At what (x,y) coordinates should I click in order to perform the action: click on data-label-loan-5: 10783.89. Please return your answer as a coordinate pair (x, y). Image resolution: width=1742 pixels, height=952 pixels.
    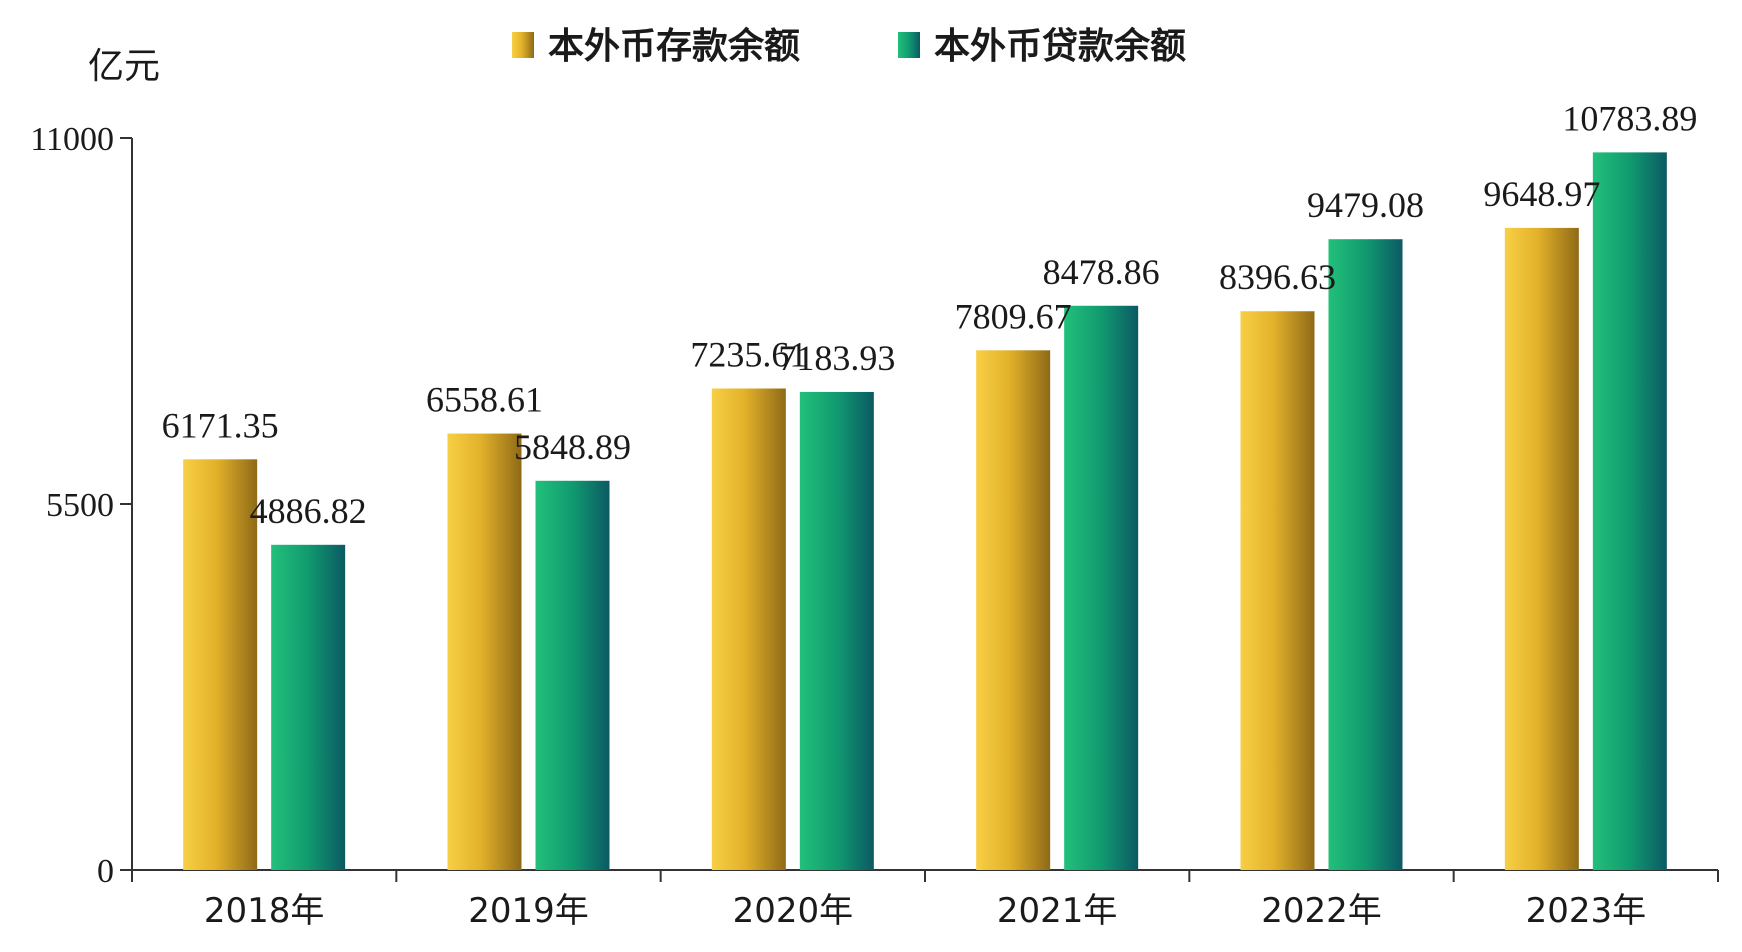
    Looking at the image, I should click on (1629, 118).